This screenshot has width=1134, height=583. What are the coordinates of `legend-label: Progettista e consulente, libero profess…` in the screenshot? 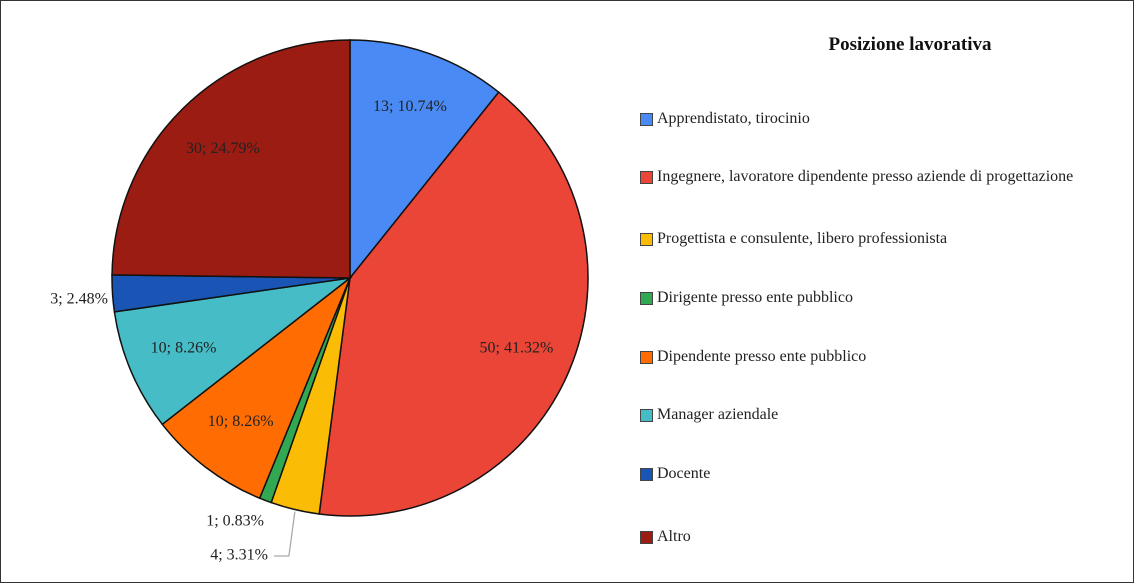 It's located at (802, 238).